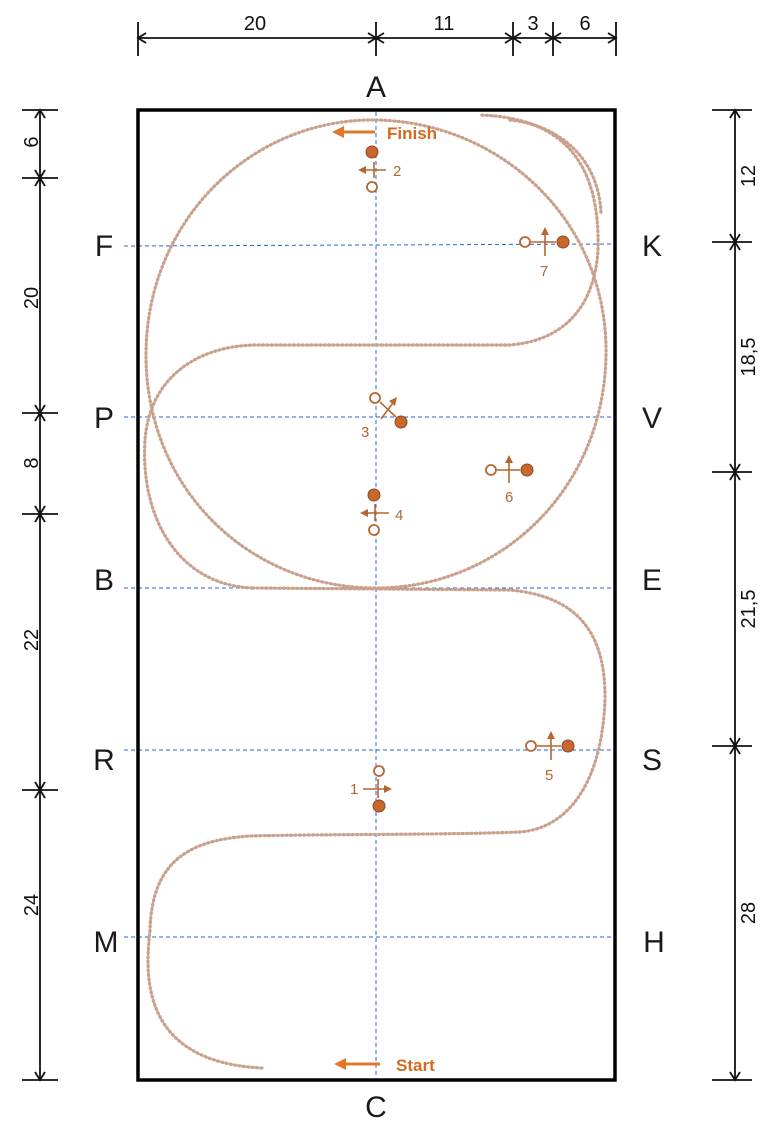 This screenshot has width=763, height=1126. I want to click on letter-b: B, so click(104, 580).